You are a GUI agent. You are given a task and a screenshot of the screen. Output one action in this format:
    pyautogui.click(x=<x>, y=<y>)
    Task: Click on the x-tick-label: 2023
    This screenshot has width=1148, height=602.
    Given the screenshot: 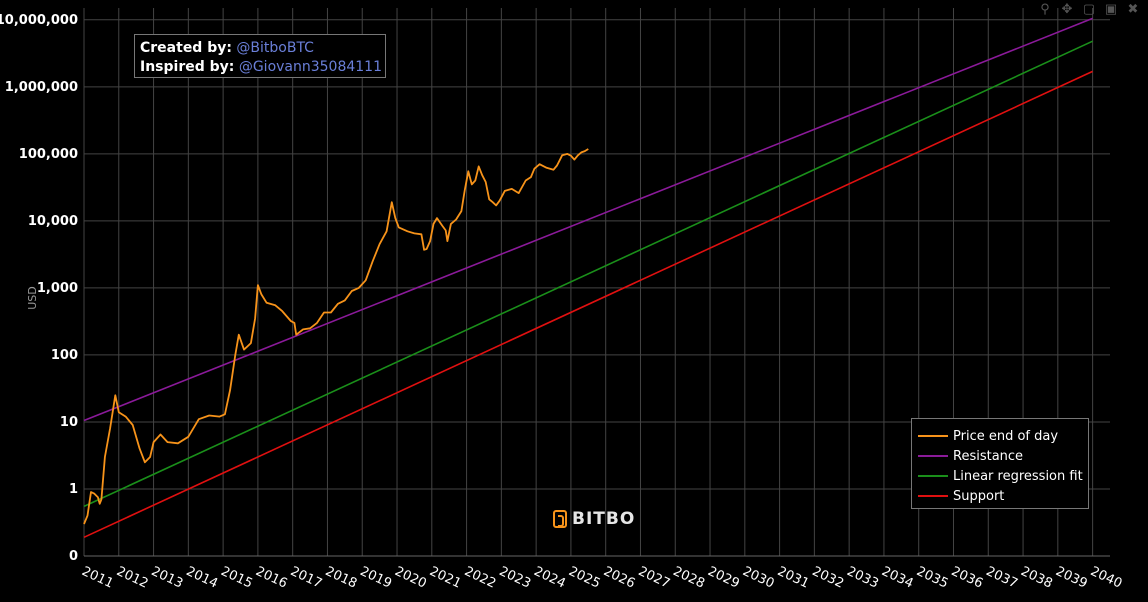 What is the action you would take?
    pyautogui.click(x=515, y=578)
    